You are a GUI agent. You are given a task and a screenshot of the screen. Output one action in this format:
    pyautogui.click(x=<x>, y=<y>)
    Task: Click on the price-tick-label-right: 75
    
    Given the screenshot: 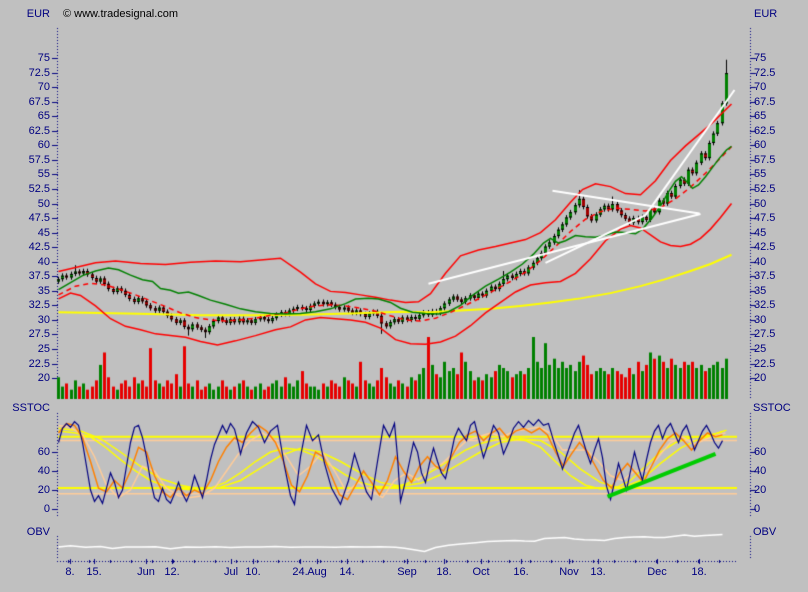 What is the action you would take?
    pyautogui.click(x=760, y=58)
    